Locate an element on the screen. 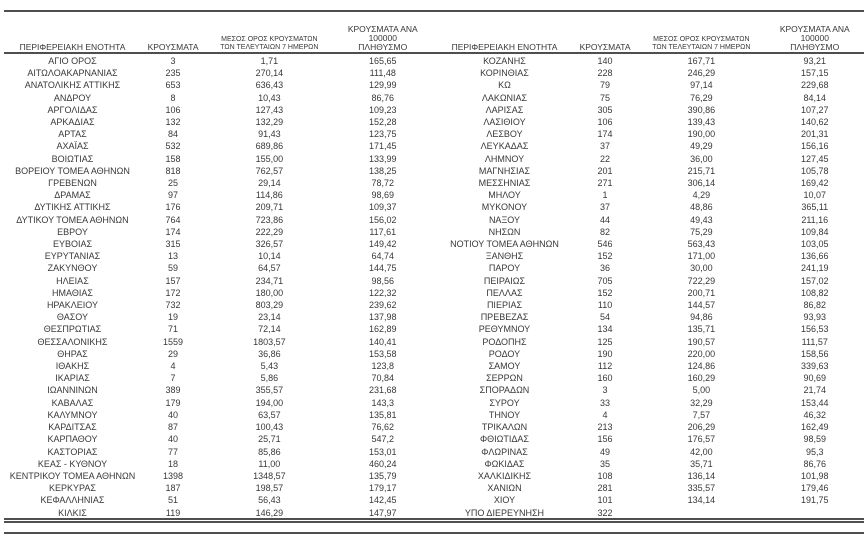 The width and height of the screenshot is (868, 538). avg7-value: 11,00 is located at coordinates (269, 463).